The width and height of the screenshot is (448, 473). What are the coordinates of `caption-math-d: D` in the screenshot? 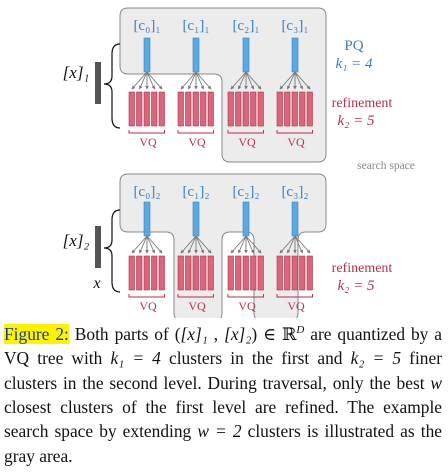 It's located at (300, 330).